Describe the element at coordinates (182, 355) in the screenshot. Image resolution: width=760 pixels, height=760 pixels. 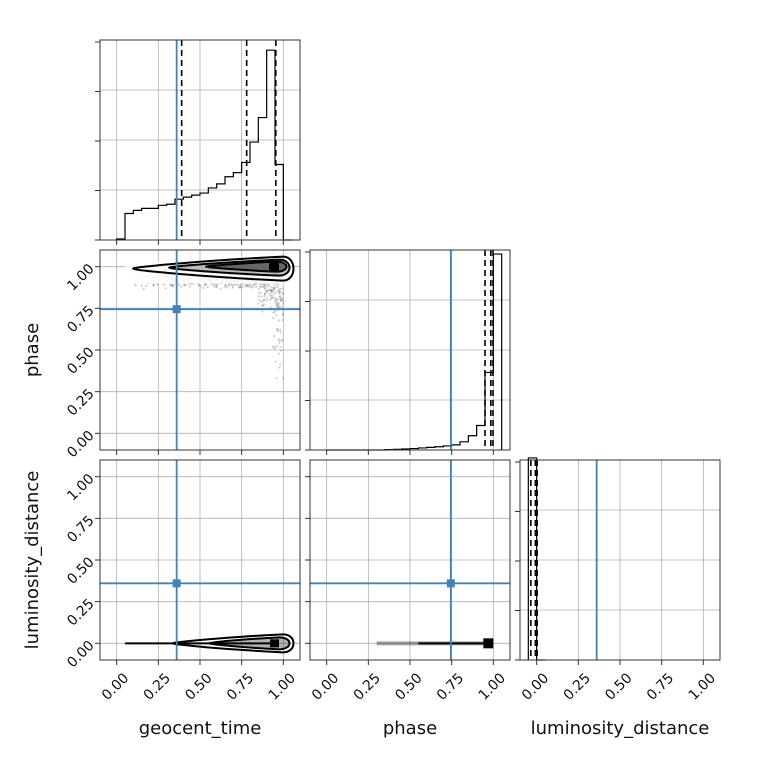
I see `pair-geocent_time-phase: 0.00 0.25 0.50 0.75 1.00` at that location.